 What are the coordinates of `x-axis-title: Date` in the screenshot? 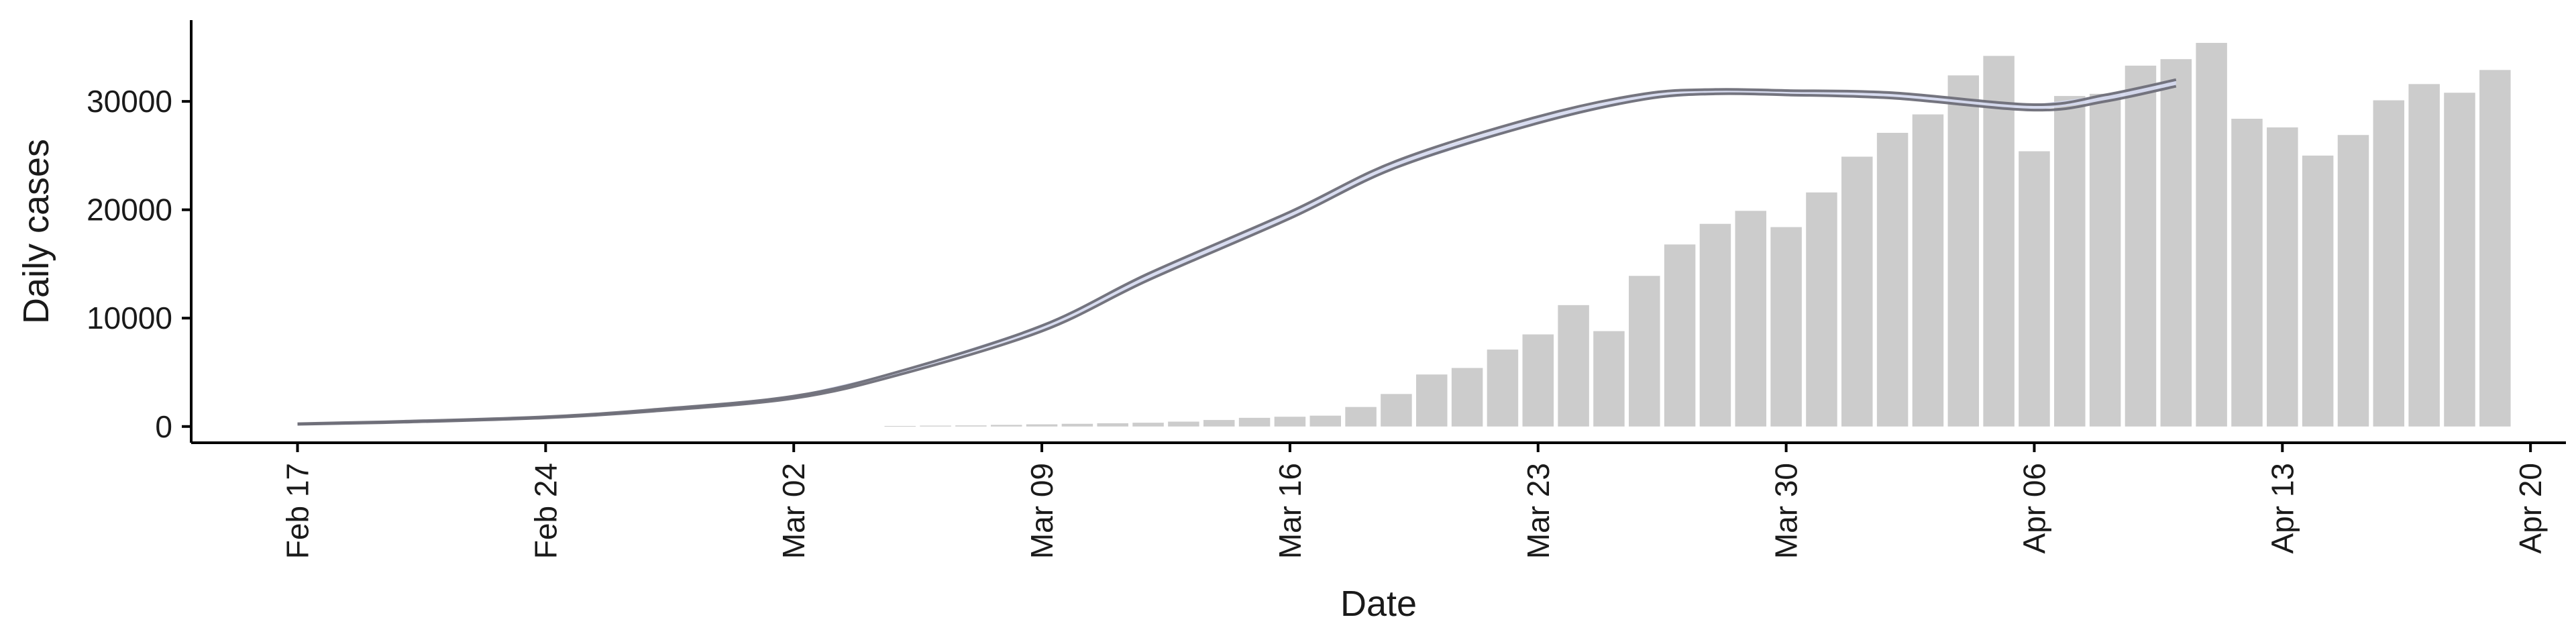 It's located at (1378, 604).